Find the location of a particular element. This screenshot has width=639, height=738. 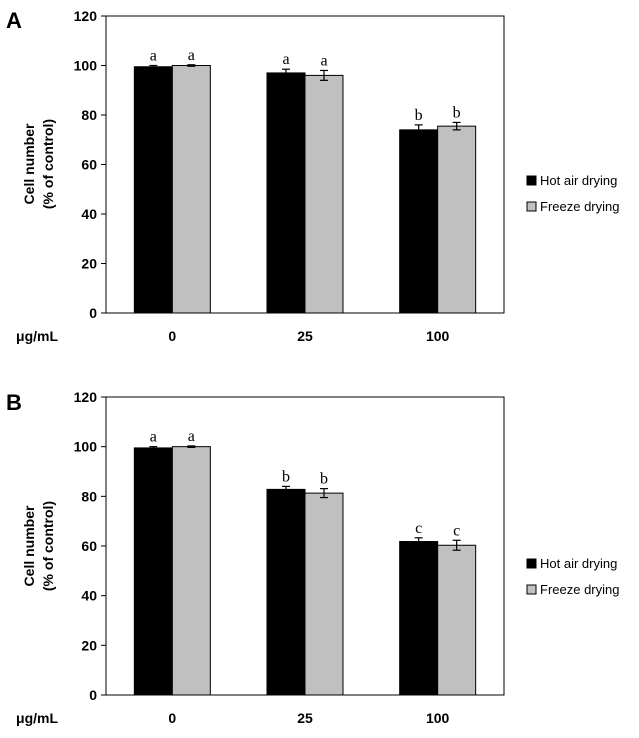

panel-b-ytick-label: 20 is located at coordinates (89, 645).